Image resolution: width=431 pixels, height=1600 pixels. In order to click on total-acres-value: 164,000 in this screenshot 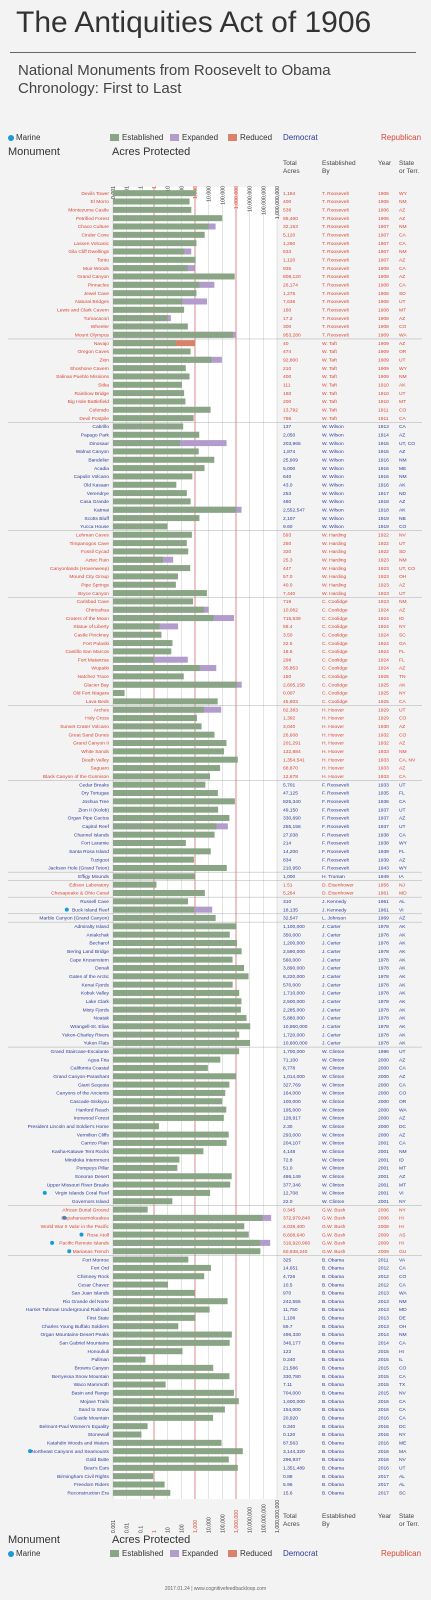, I will do `click(292, 1094)`.